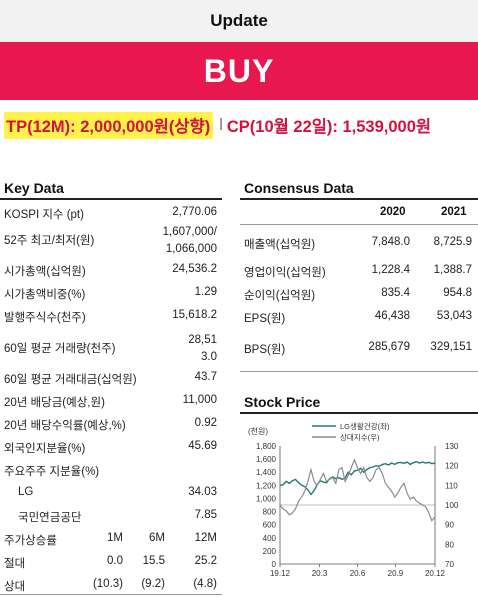 This screenshot has height=597, width=478. Describe the element at coordinates (265, 350) in the screenshot. I see `consensus-label: BPS(원)` at that location.